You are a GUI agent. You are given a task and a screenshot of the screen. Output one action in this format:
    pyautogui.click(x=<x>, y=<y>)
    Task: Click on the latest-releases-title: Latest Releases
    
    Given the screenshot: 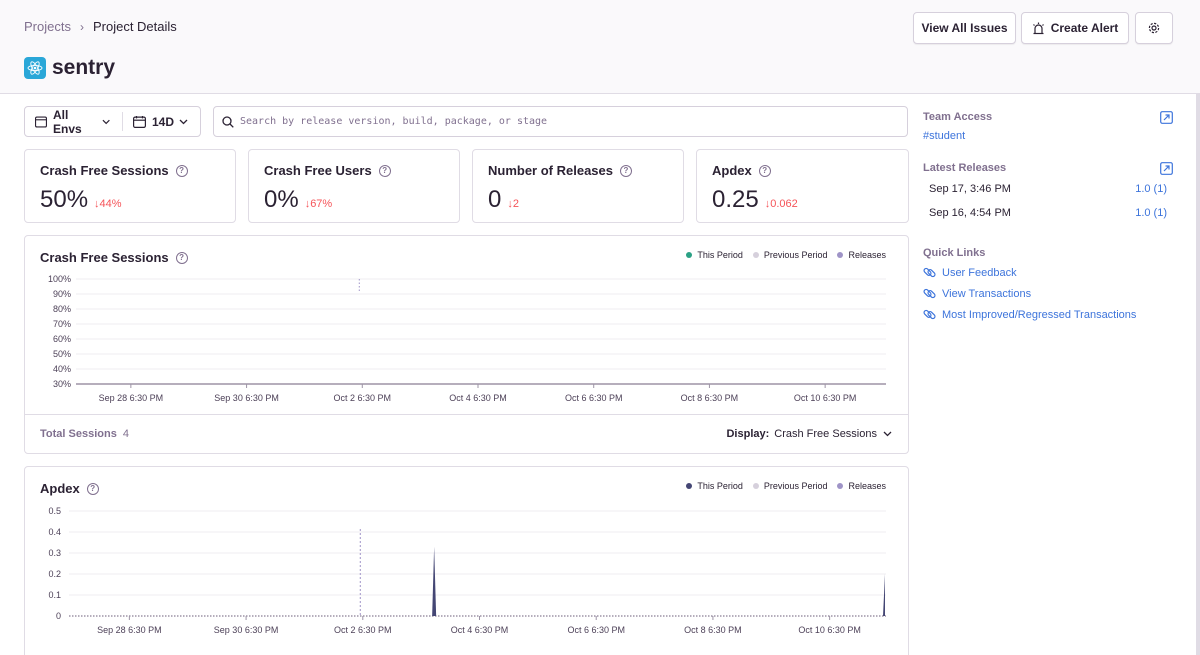 What is the action you would take?
    pyautogui.click(x=965, y=168)
    